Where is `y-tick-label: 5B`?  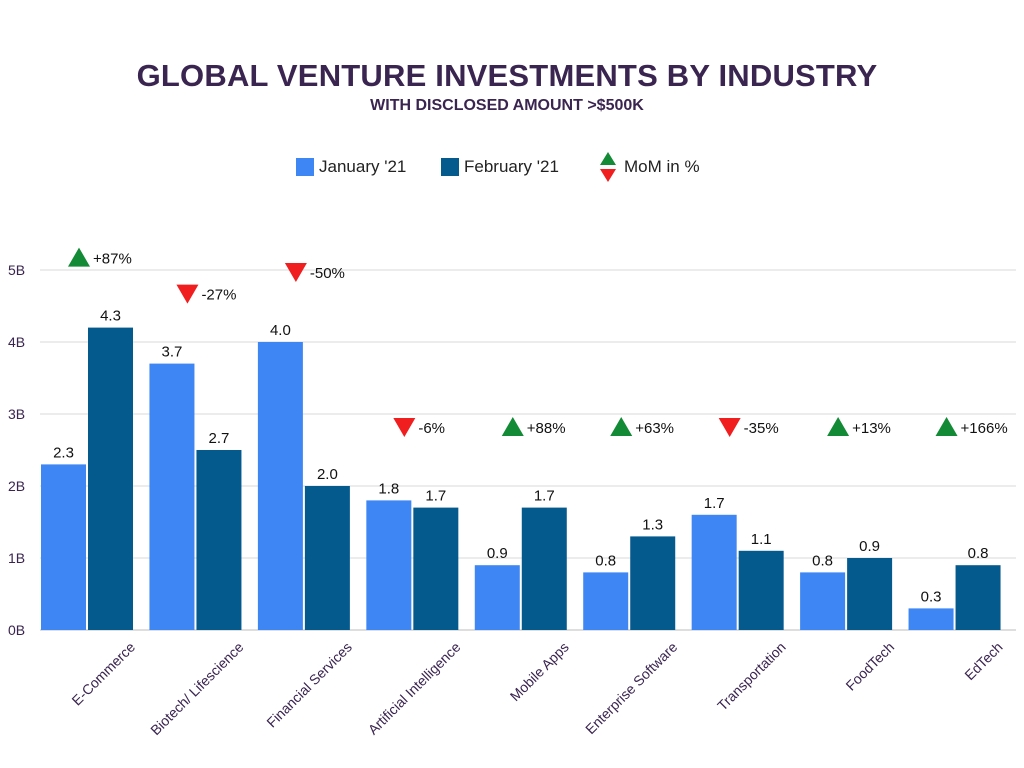
y-tick-label: 5B is located at coordinates (16, 270).